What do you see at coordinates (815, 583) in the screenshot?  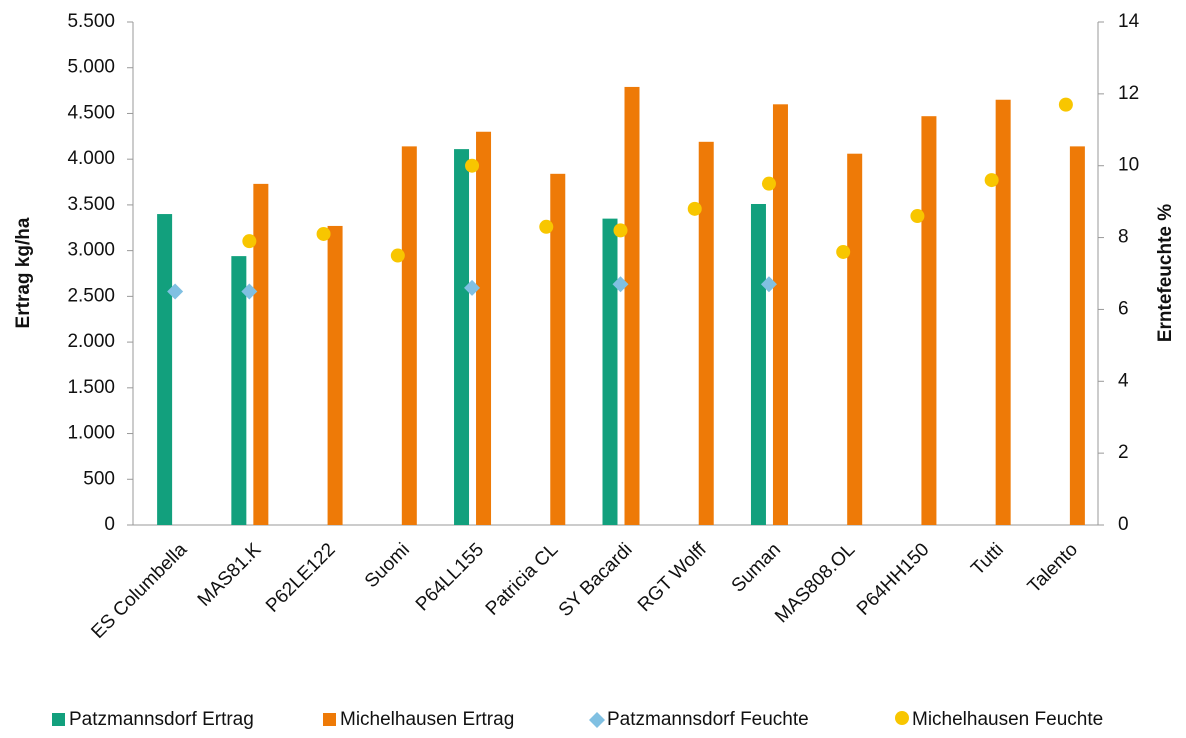 I see `x-tick-label: MAS808.OL` at bounding box center [815, 583].